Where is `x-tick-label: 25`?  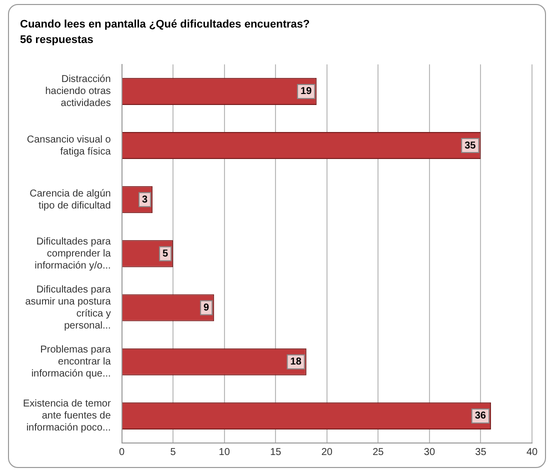
x-tick-label: 25 is located at coordinates (378, 452).